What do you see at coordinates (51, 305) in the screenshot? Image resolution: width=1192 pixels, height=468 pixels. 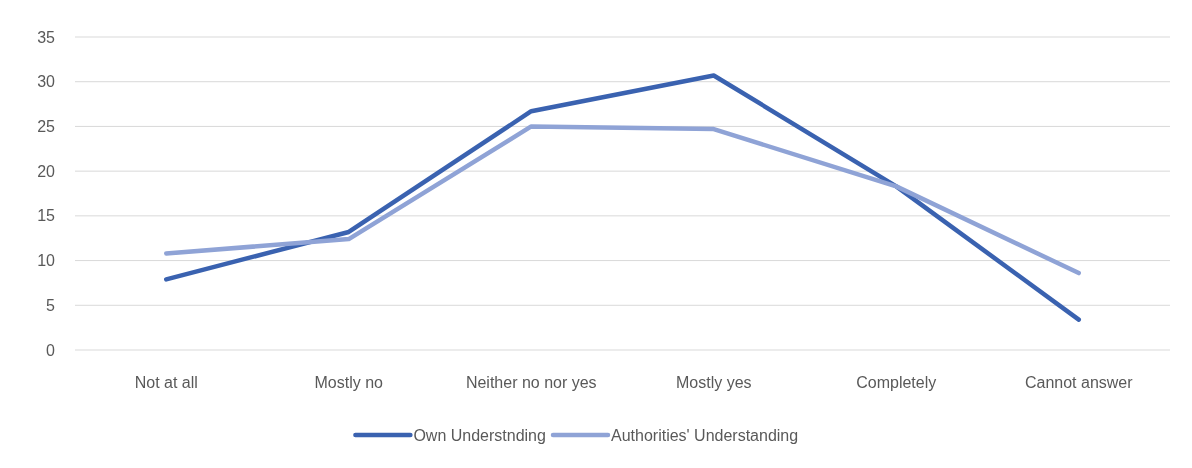 I see `y-tick-label: 5` at bounding box center [51, 305].